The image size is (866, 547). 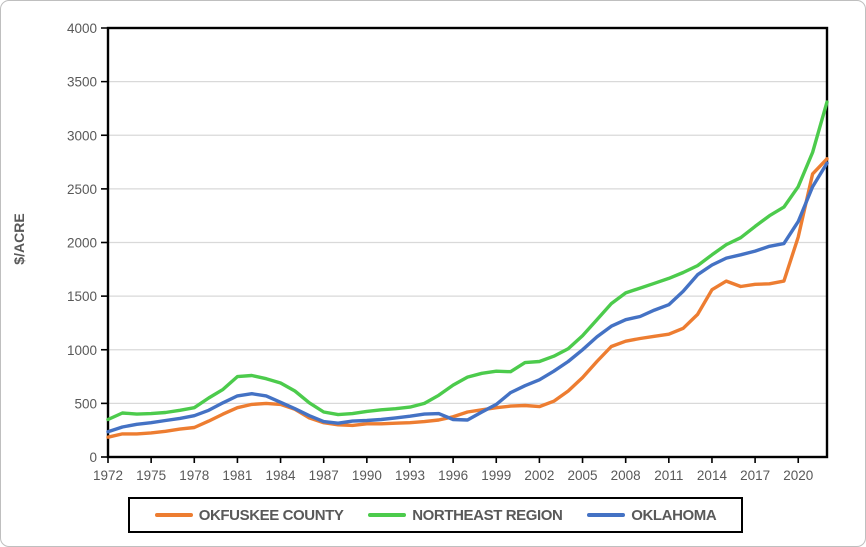 I want to click on x-tick-label: 1999, so click(x=496, y=475).